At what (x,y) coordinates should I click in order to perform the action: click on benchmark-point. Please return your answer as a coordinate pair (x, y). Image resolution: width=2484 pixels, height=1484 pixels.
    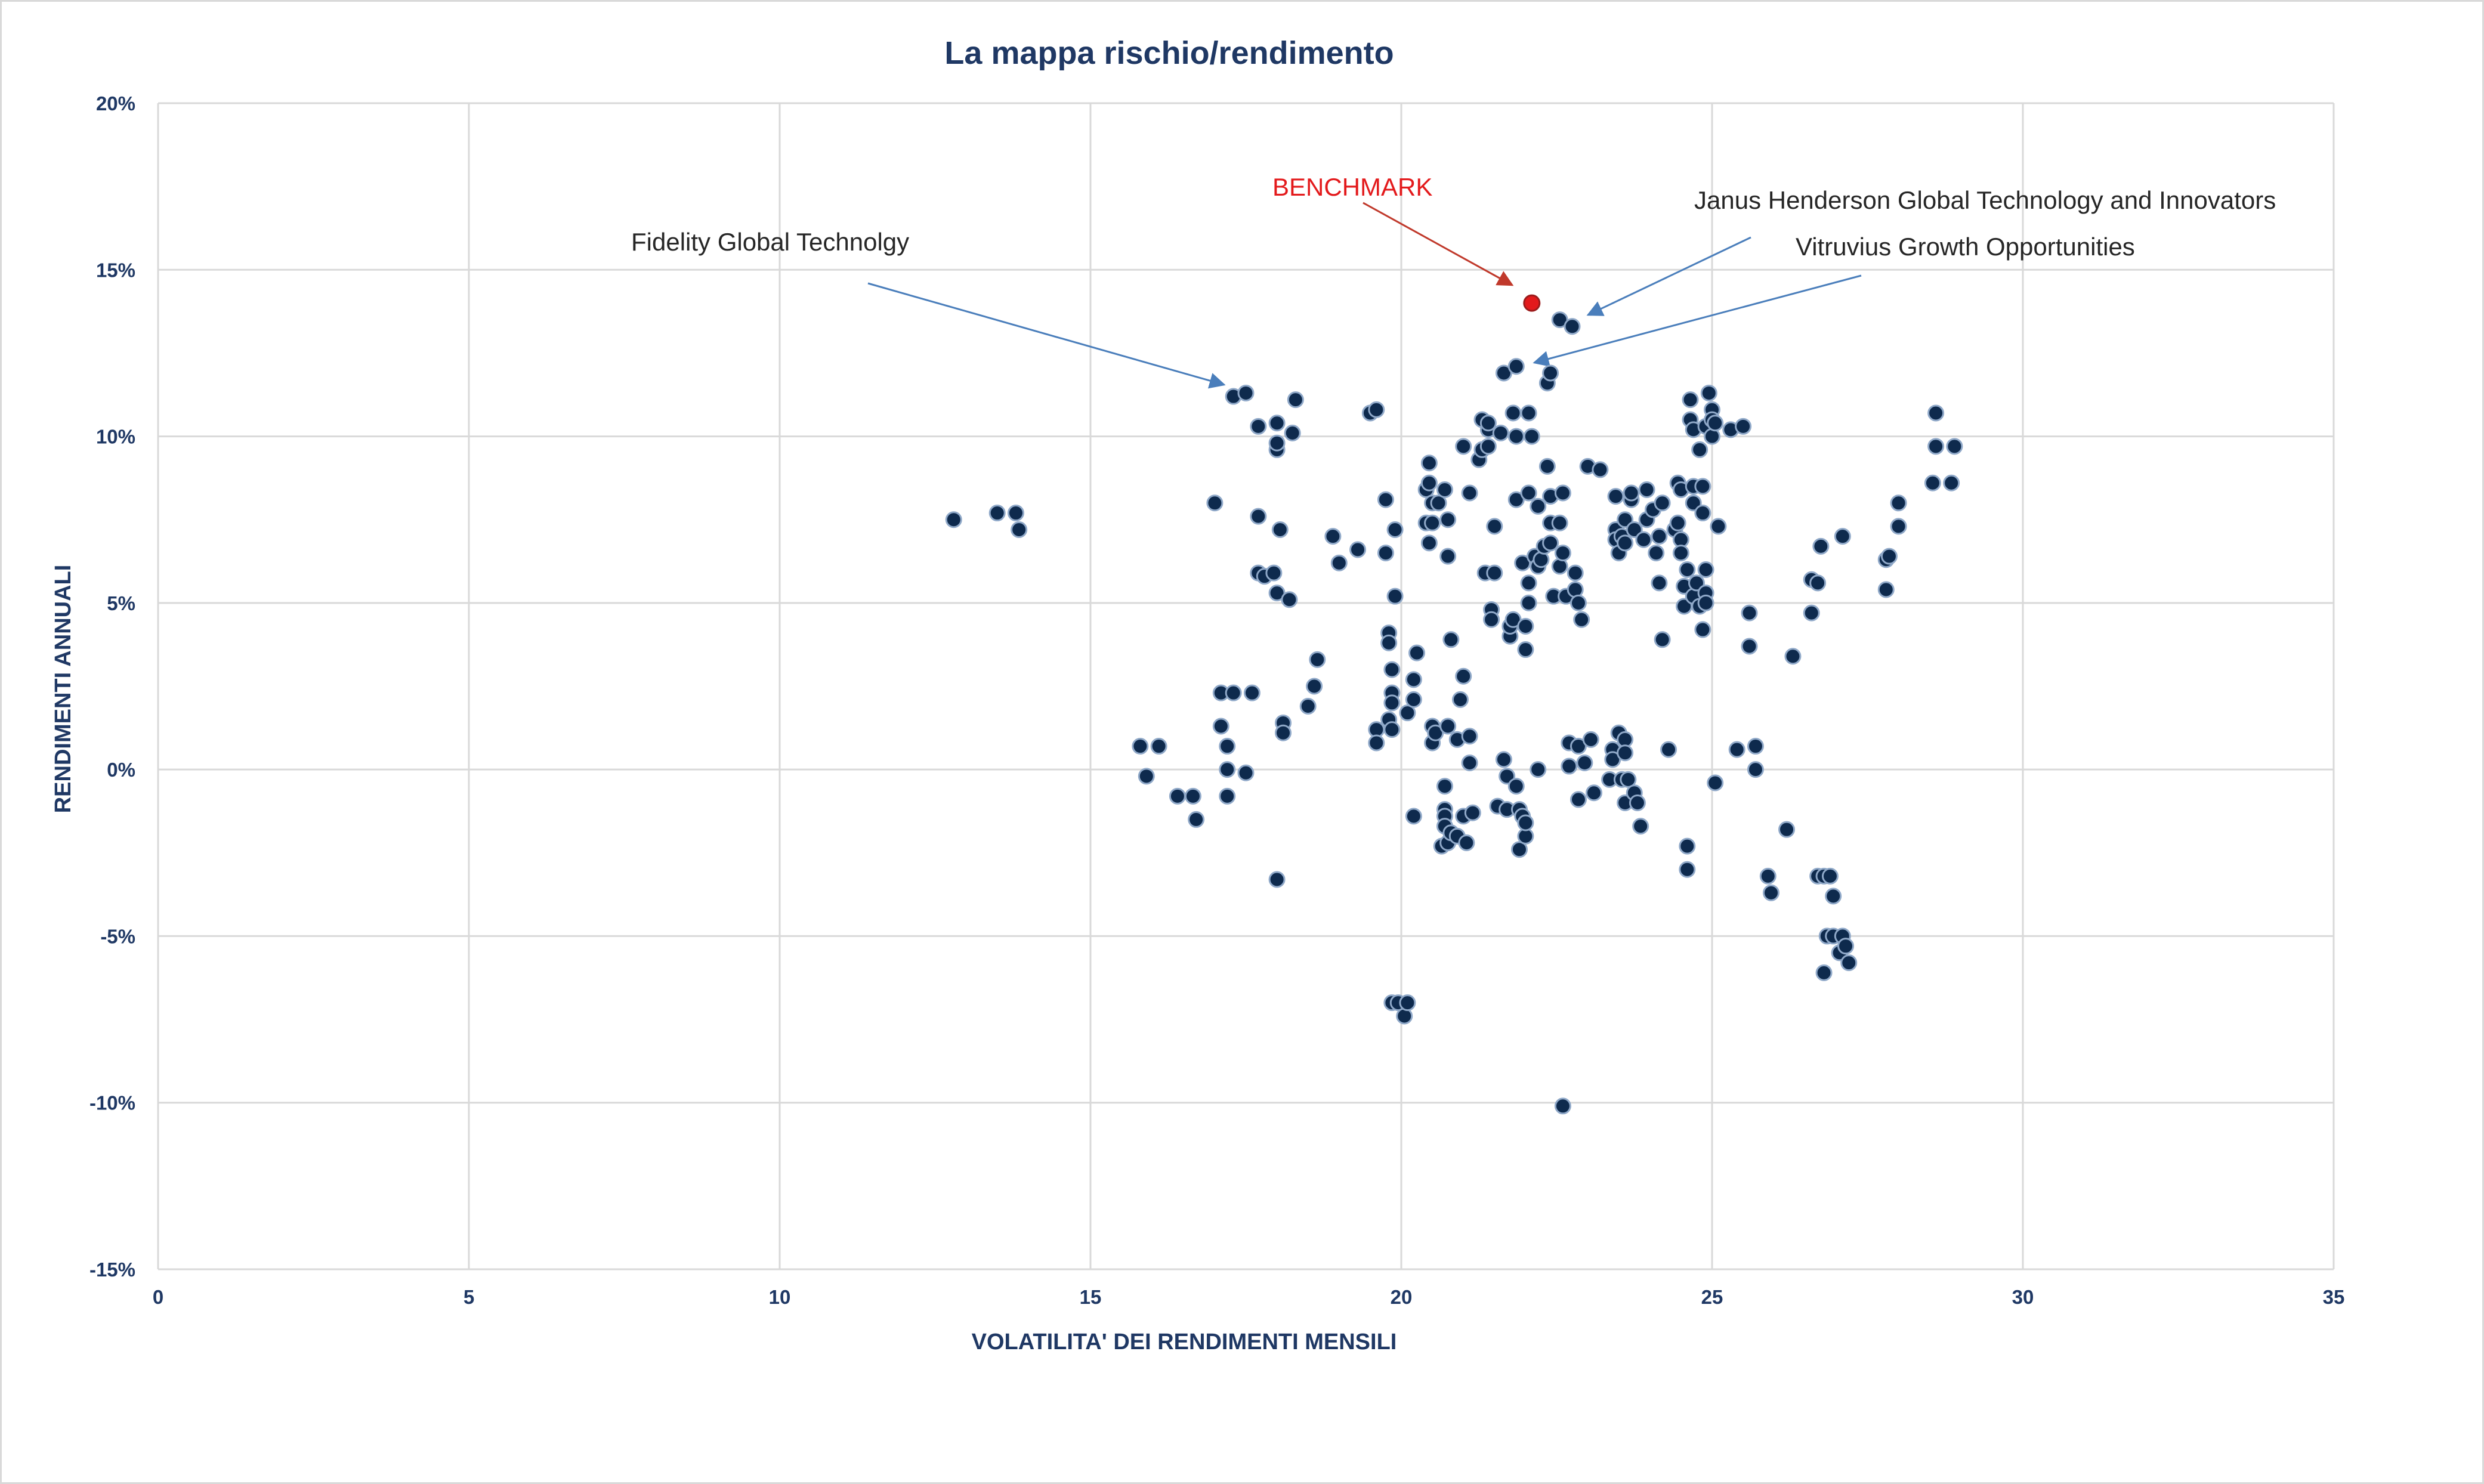
    Looking at the image, I should click on (1532, 303).